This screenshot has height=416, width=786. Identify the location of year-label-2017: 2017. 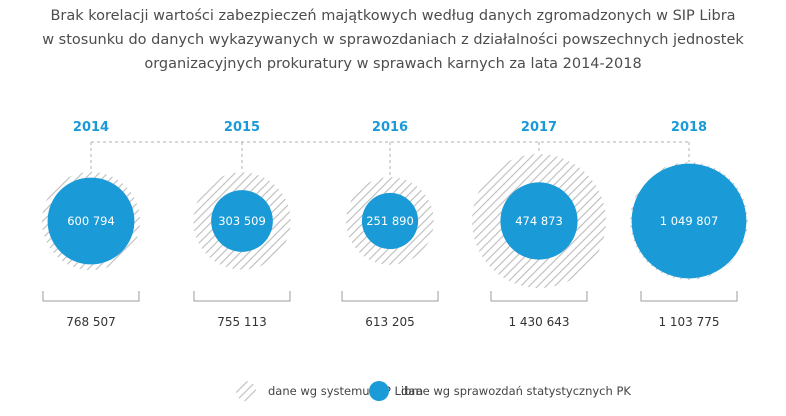
(539, 127).